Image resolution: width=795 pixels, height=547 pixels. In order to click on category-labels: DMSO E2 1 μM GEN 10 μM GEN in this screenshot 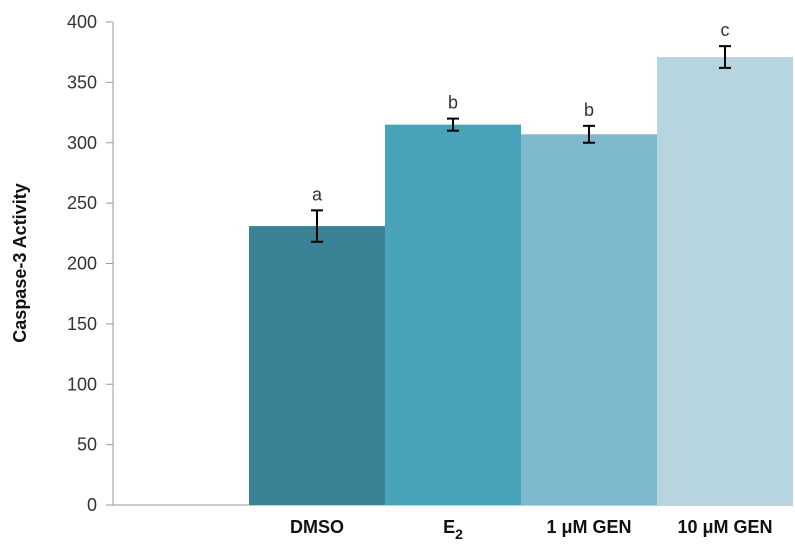, I will do `click(531, 529)`.